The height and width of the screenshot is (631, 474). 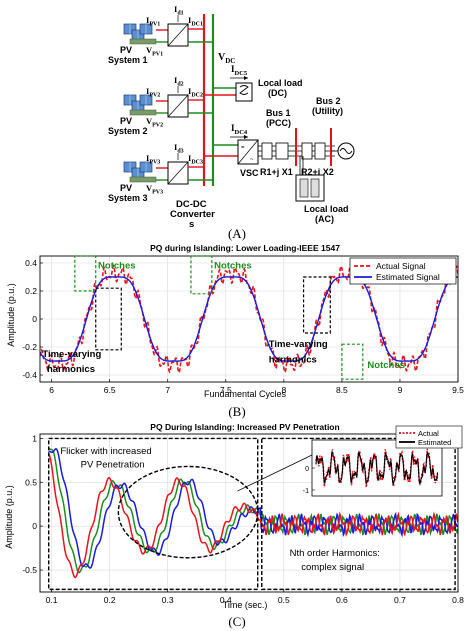 I want to click on chart-b-ytick-label: 0, so click(x=34, y=319).